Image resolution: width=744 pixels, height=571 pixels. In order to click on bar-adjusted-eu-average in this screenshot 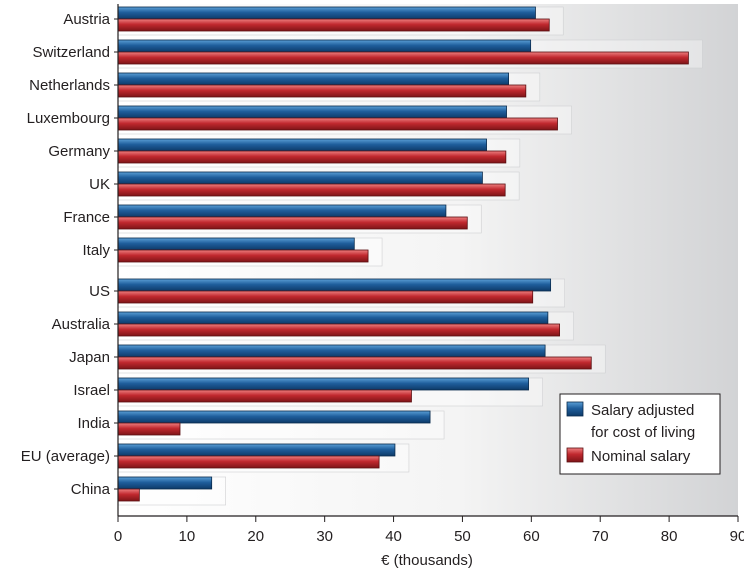, I will do `click(256, 450)`.